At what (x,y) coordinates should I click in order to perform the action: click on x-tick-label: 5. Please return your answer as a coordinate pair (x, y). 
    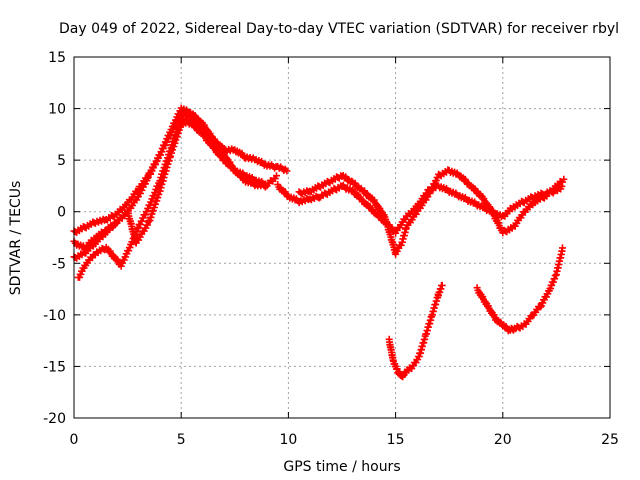
    Looking at the image, I should click on (181, 440).